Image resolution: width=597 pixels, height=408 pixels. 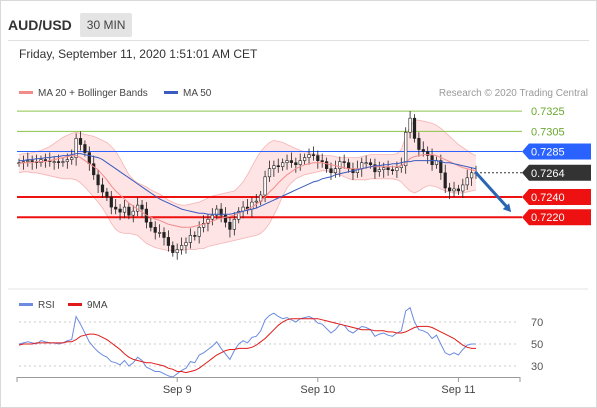 What do you see at coordinates (537, 345) in the screenshot?
I see `rsi-tick-label-50: 50` at bounding box center [537, 345].